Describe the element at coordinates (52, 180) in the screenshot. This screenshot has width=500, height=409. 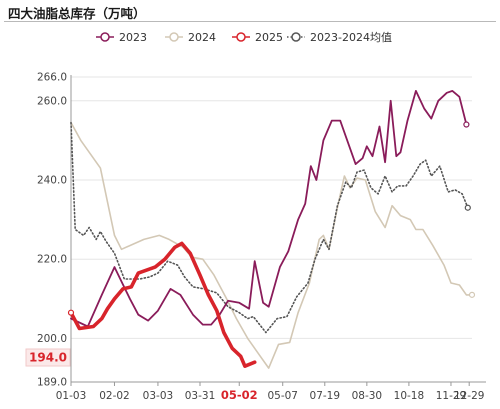
I see `y-tick-label: 240.0` at that location.